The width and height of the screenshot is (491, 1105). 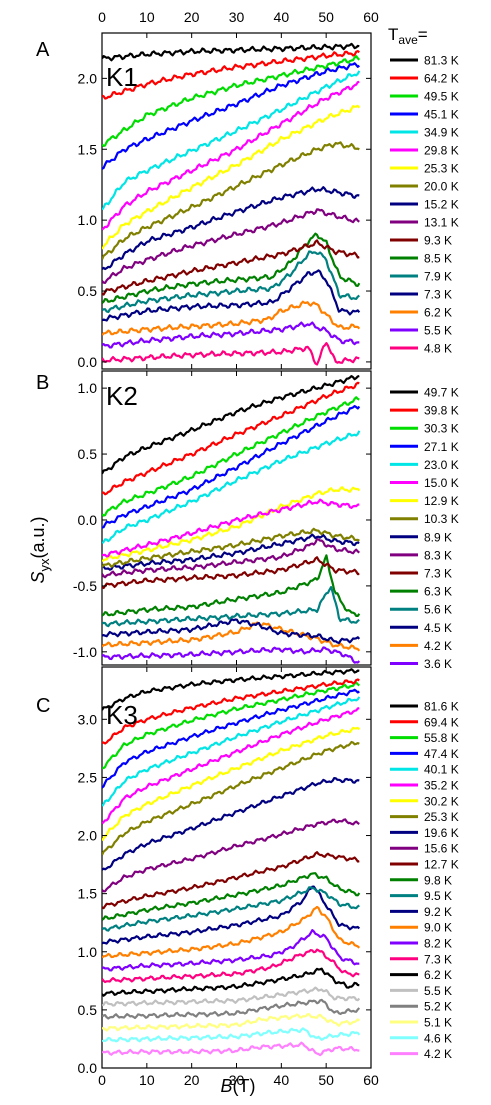 I want to click on panel-b-label: K2, so click(x=122, y=396).